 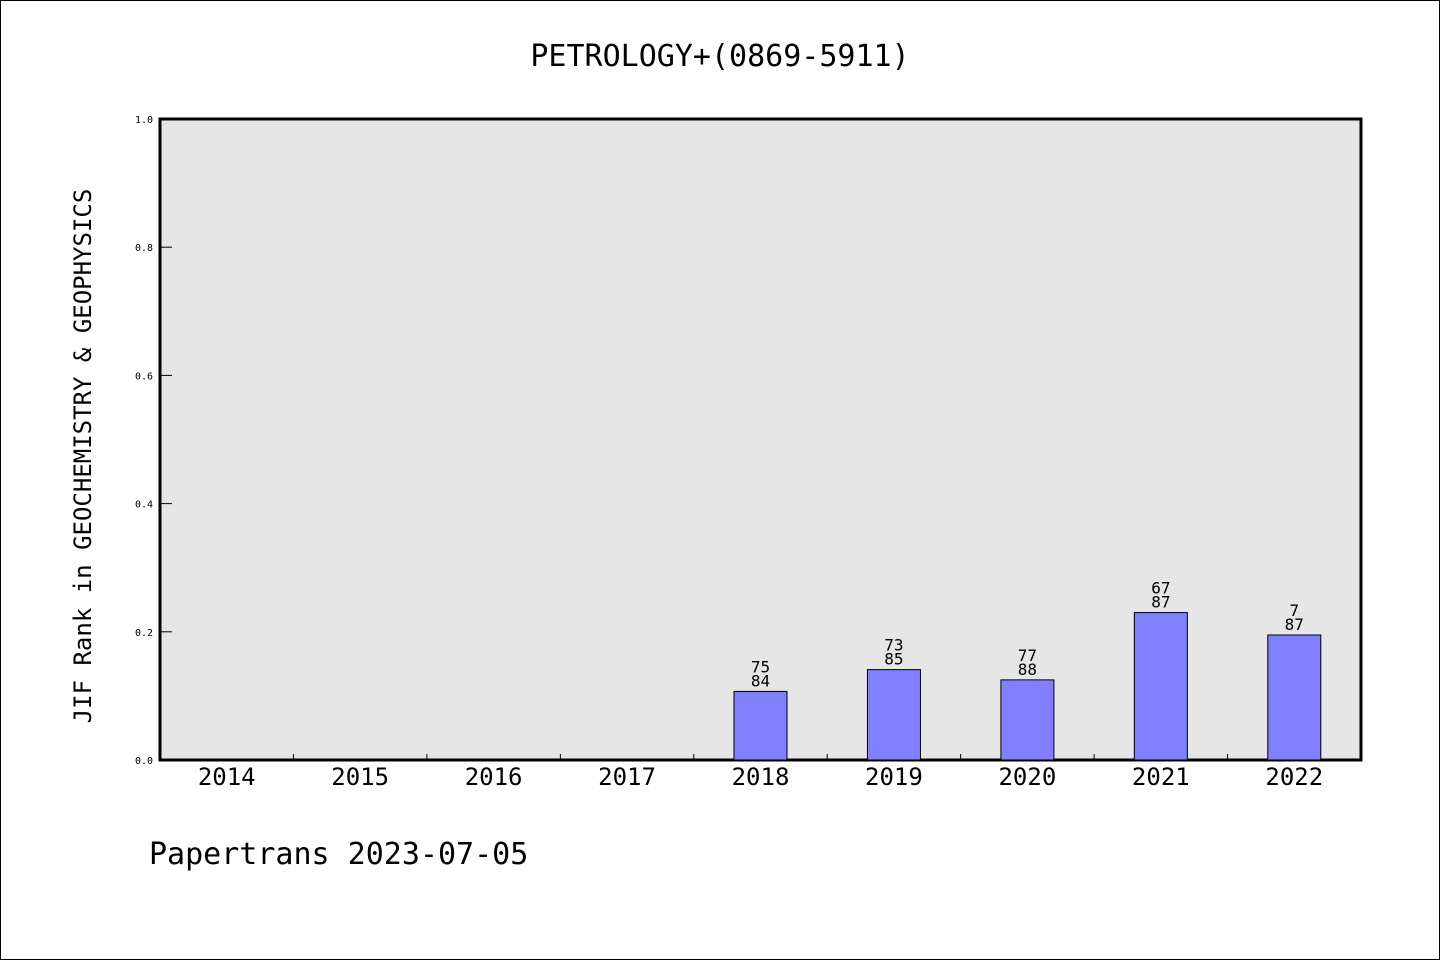 What do you see at coordinates (719, 56) in the screenshot?
I see `chart-title: PETROLOGY+(0869-5911)` at bounding box center [719, 56].